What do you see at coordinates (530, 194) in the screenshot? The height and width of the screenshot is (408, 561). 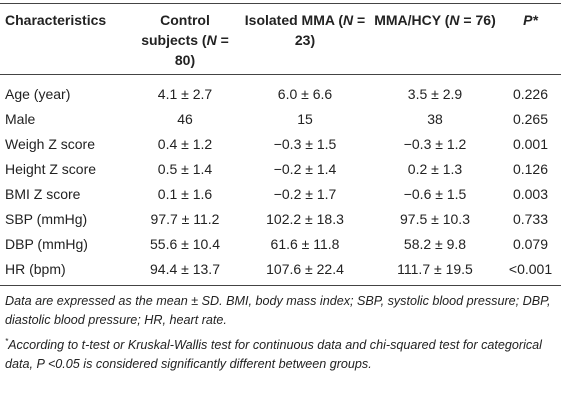 I see `table-cell: 0.003` at bounding box center [530, 194].